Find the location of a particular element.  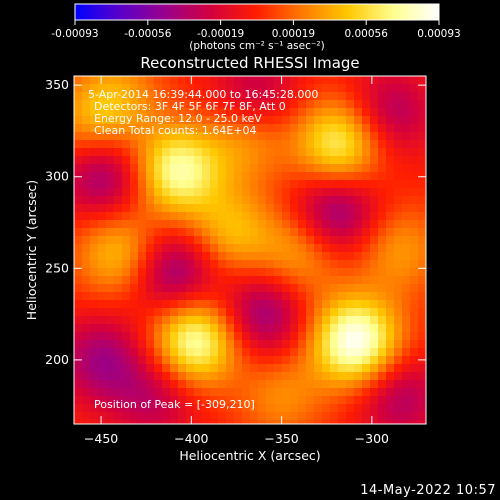

colorbar-tick-label: -0.00093 is located at coordinates (74, 34).